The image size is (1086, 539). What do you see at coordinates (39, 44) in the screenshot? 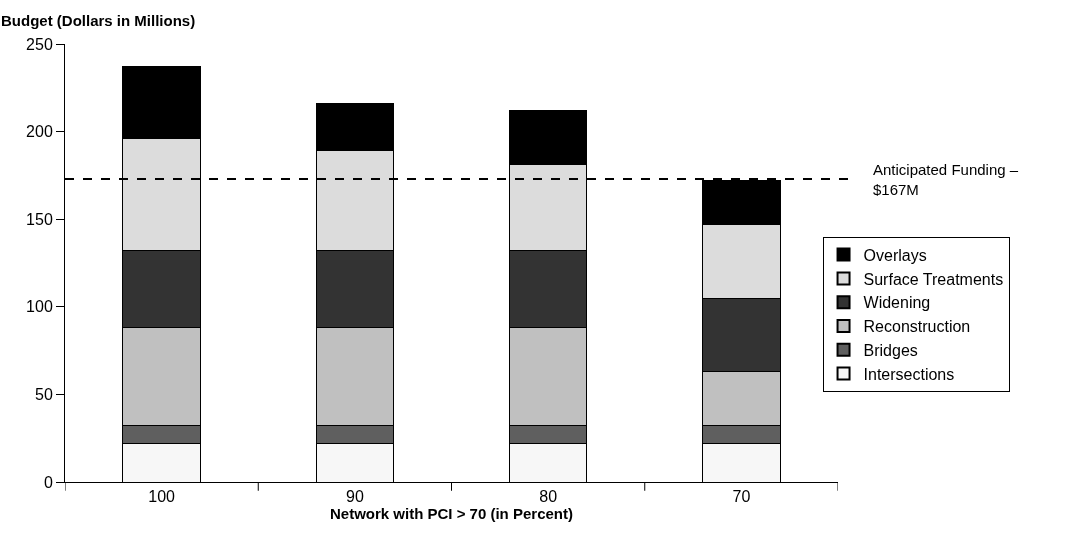
I see `y-tick-label: 250` at bounding box center [39, 44].